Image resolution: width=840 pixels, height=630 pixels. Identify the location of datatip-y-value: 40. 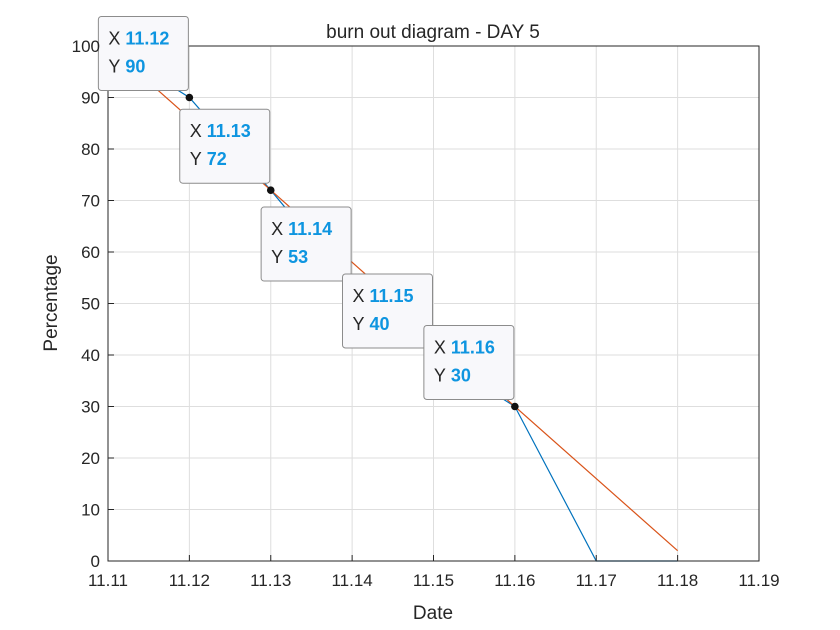
(380, 324).